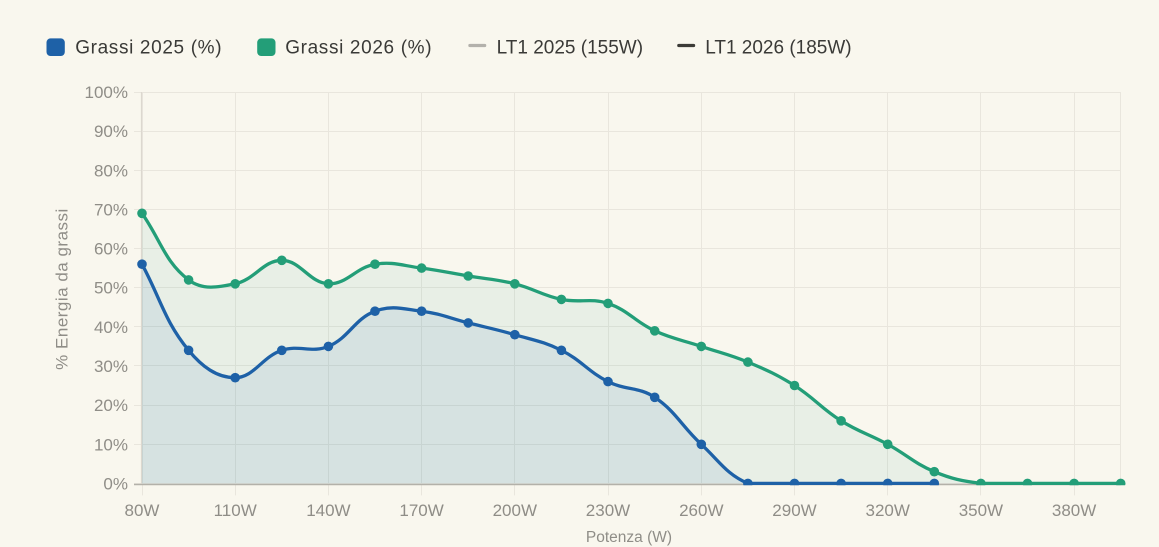 This screenshot has height=547, width=1159. What do you see at coordinates (62, 289) in the screenshot?
I see `svg-text: % Energia da grassi` at bounding box center [62, 289].